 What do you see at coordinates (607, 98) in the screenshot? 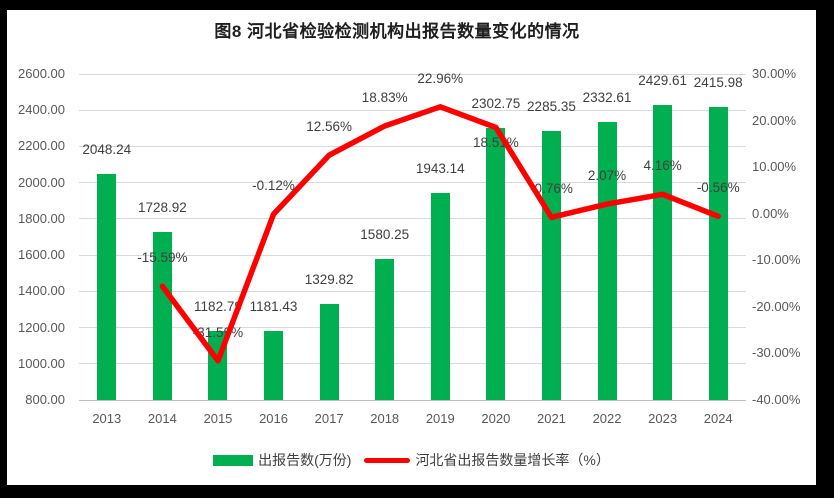
I see `bar-value-label: 2332.61` at bounding box center [607, 98].